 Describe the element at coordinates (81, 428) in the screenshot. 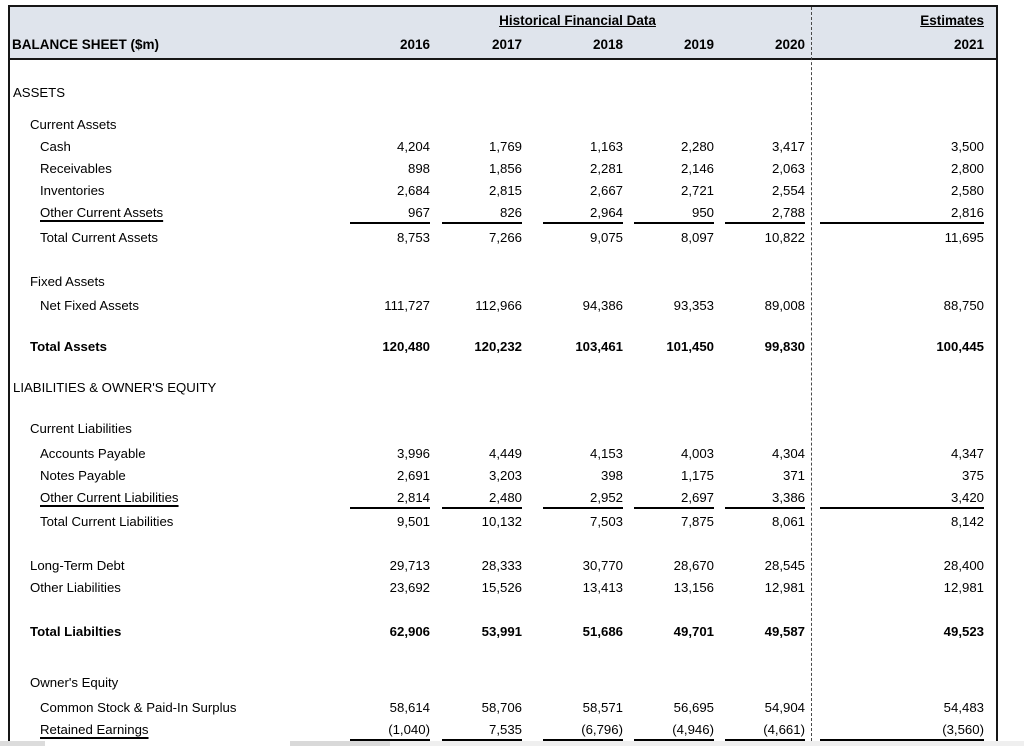

I see `row-label: Current Liabilities` at that location.